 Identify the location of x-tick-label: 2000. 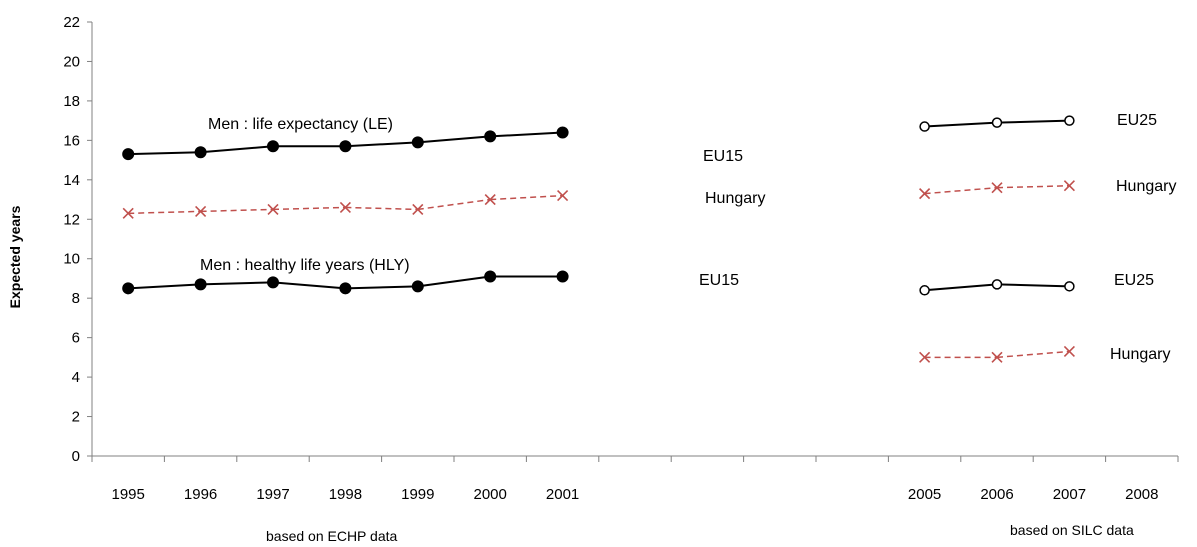
(490, 494).